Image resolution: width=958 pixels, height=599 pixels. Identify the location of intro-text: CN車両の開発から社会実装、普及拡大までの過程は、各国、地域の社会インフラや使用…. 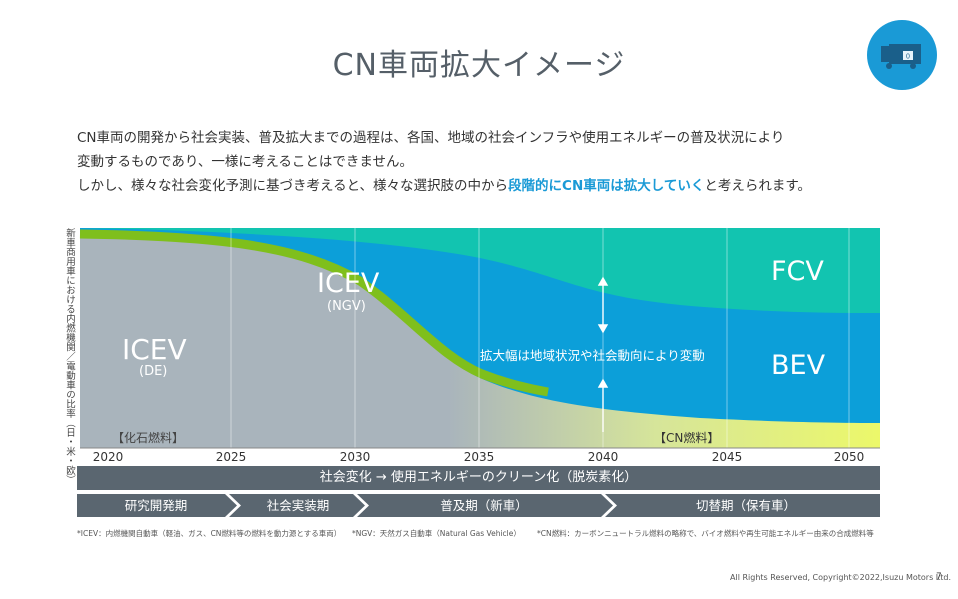
(444, 162).